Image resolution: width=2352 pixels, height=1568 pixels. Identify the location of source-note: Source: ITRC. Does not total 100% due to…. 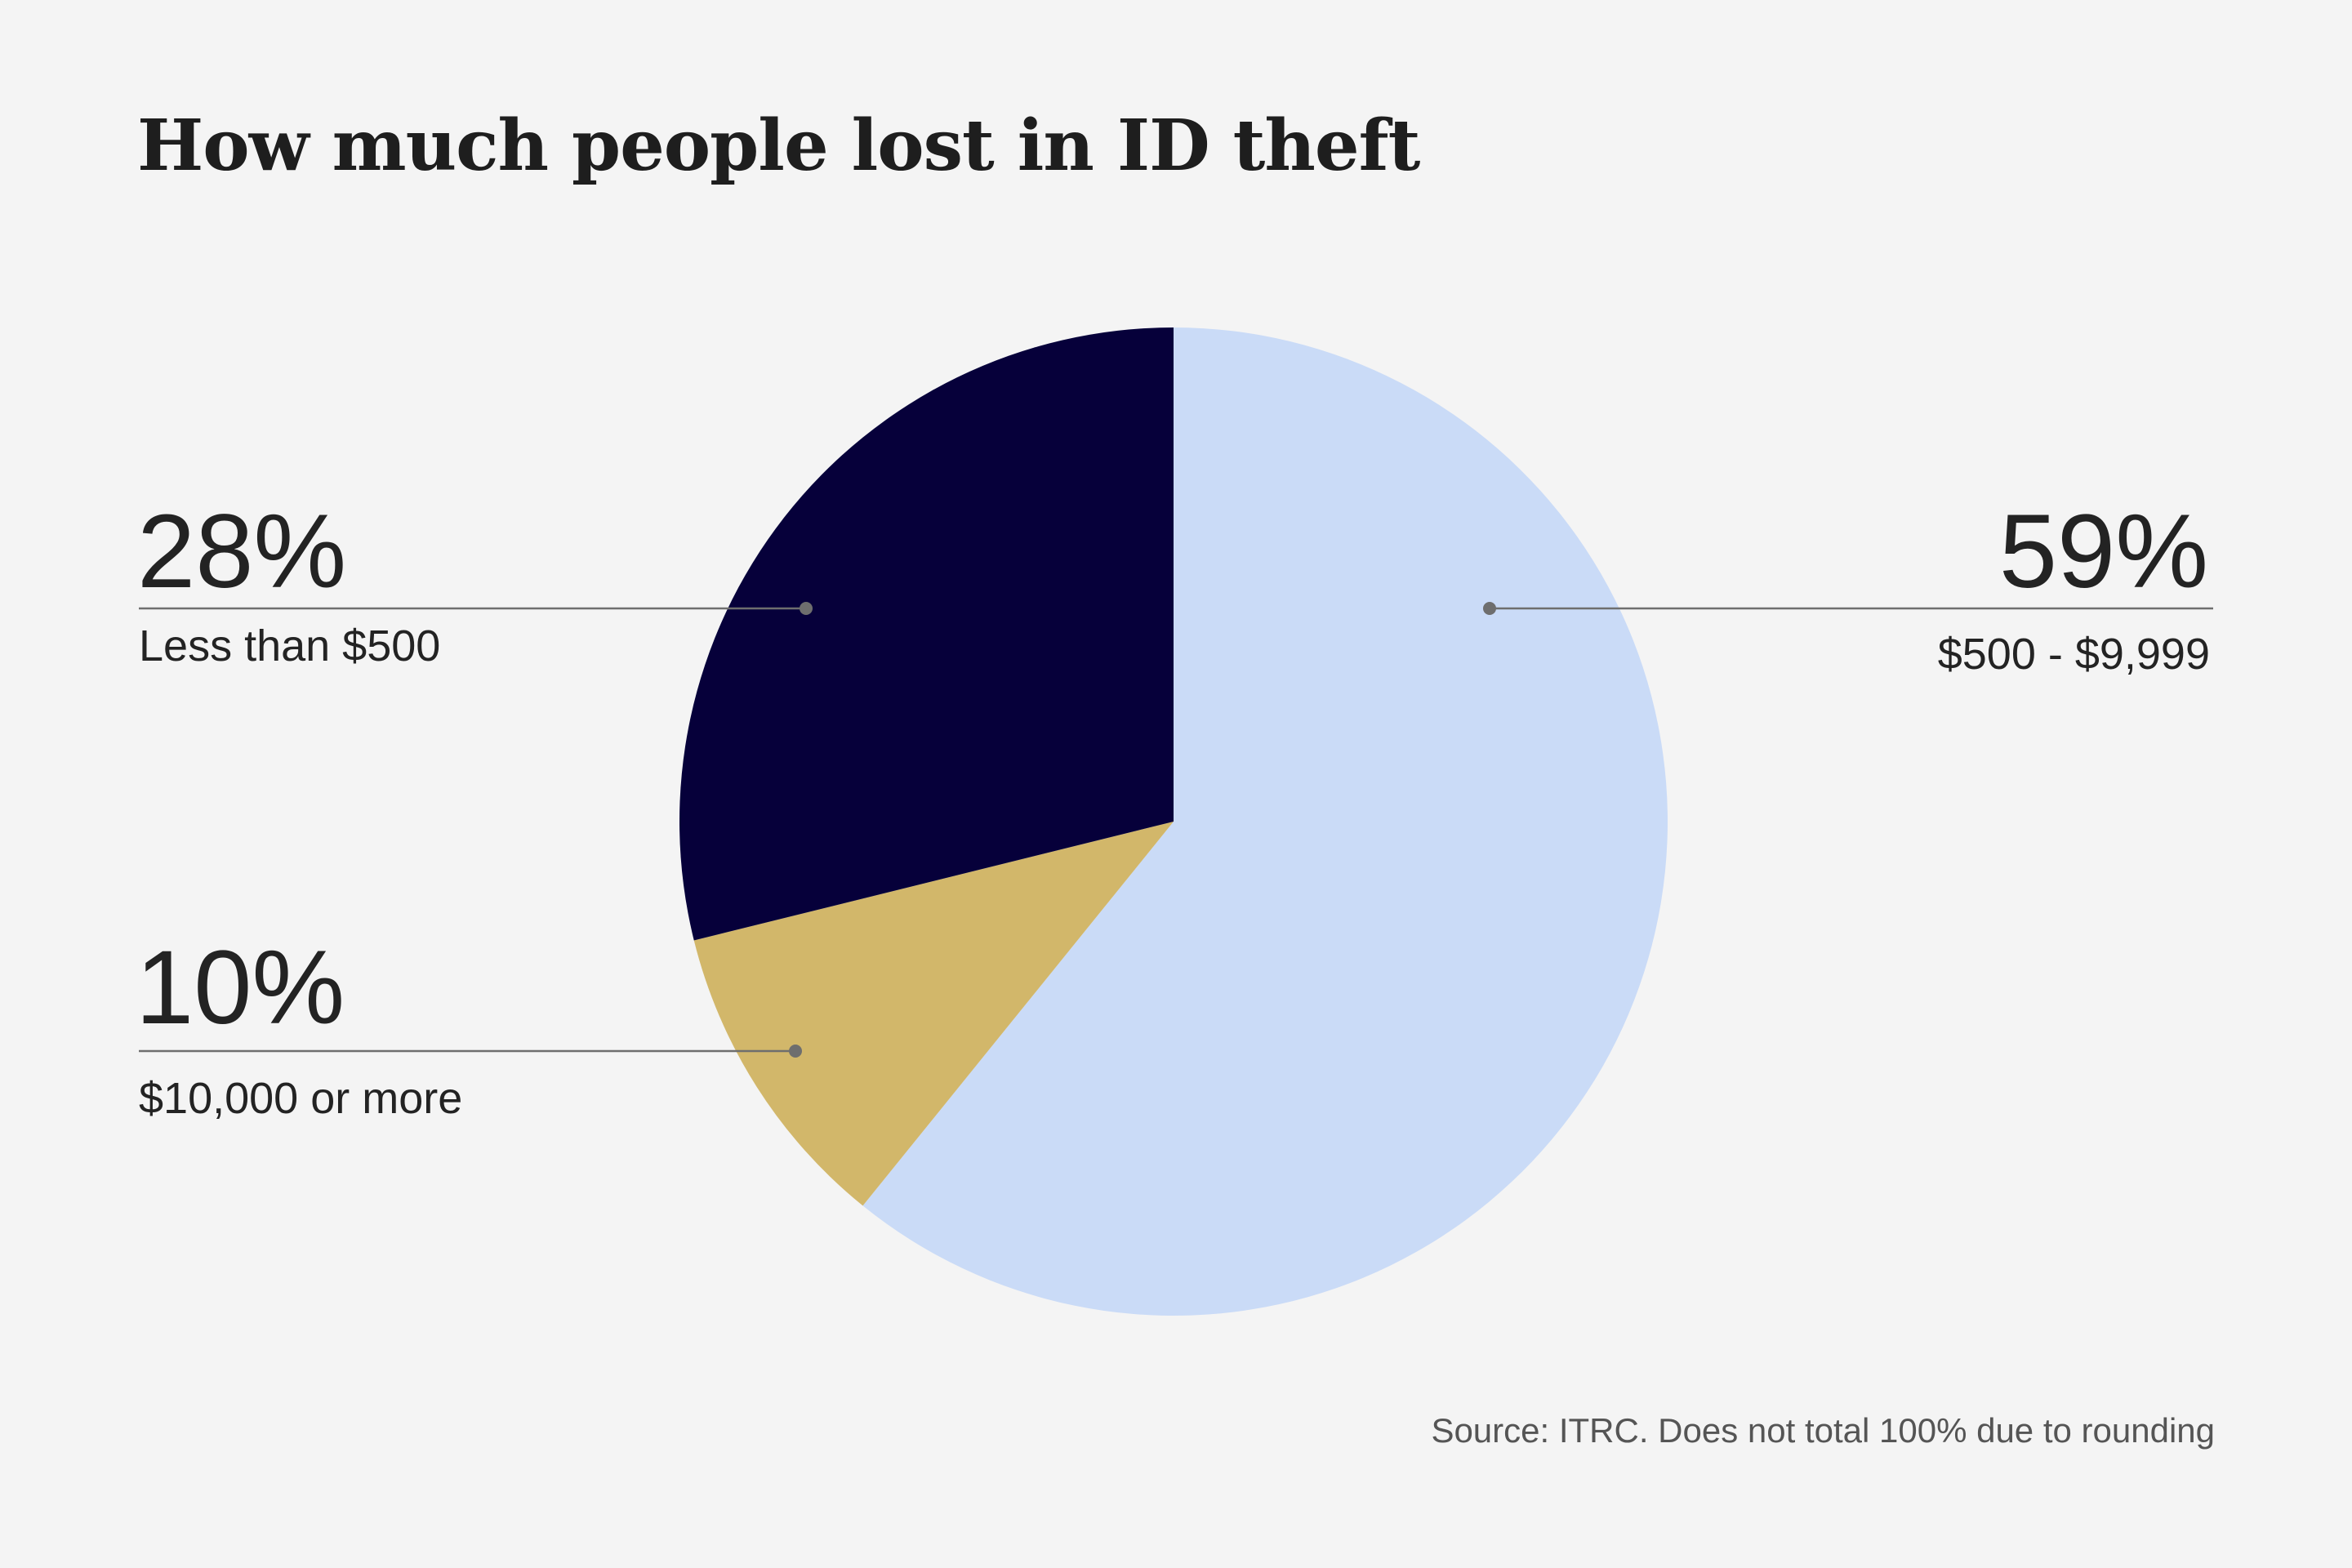
(1823, 1430).